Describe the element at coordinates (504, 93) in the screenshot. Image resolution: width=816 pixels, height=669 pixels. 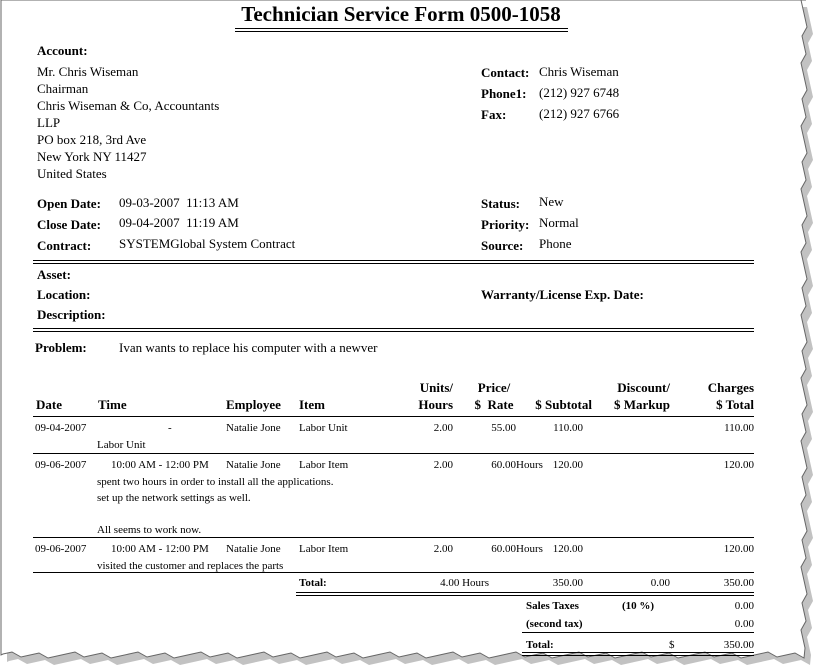
I see `field-label: Phone1:` at that location.